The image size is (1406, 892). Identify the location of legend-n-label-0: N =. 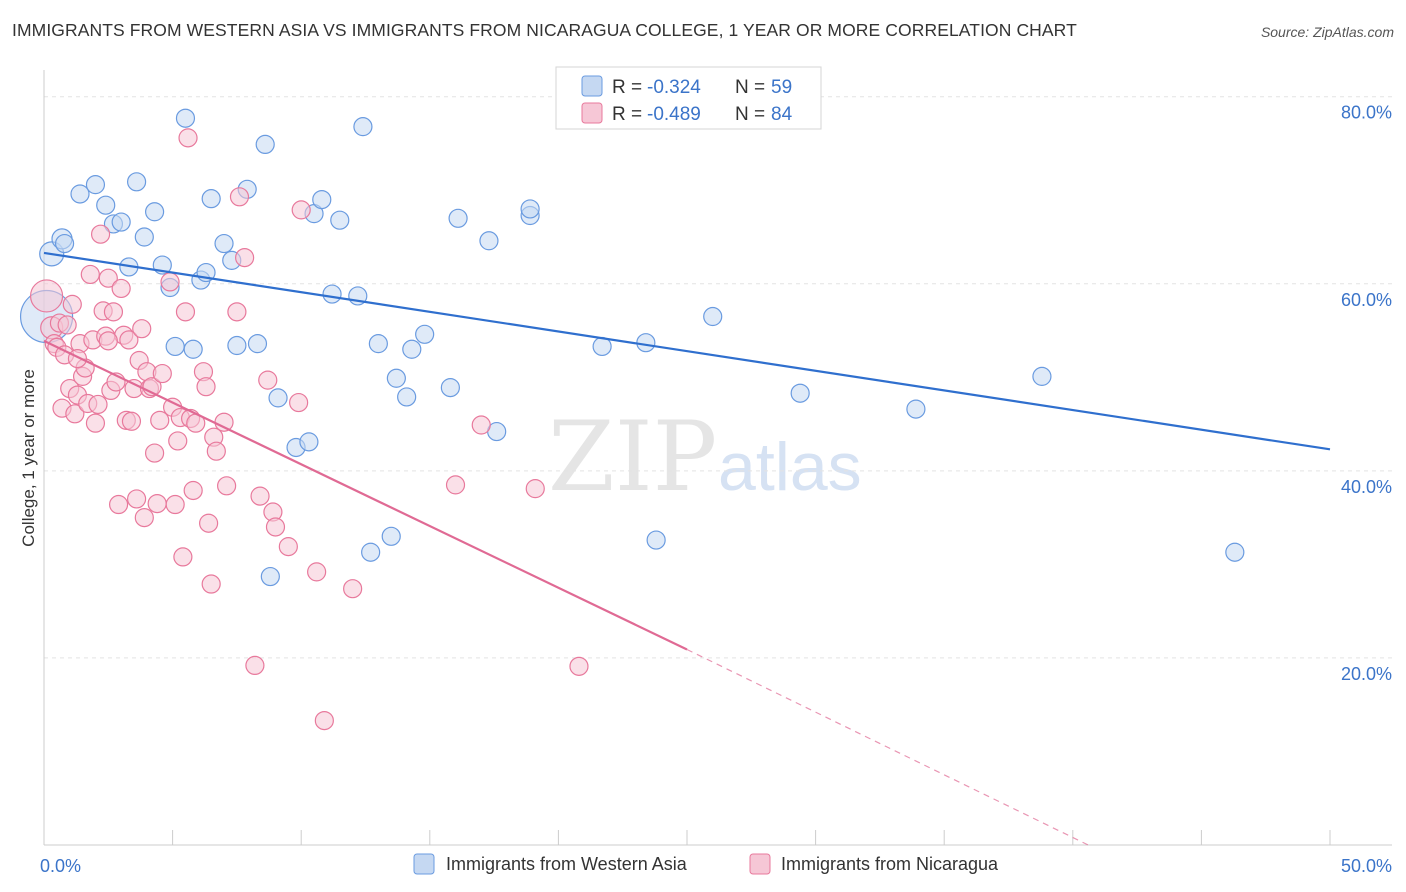
(750, 87).